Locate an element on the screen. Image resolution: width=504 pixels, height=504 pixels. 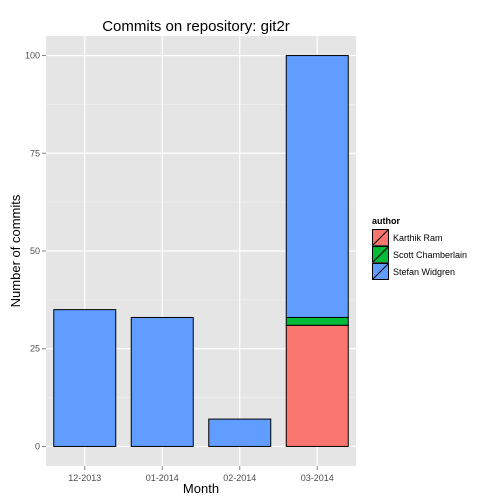
x-tick-label: 02-2014 is located at coordinates (239, 478).